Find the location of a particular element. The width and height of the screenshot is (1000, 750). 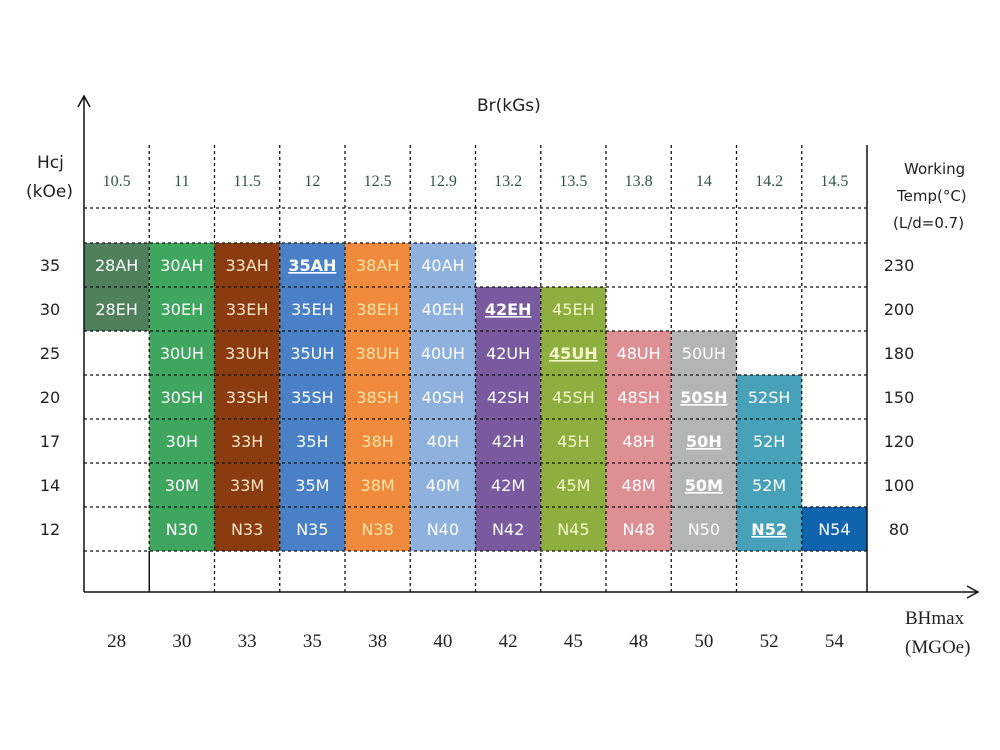

grade-label: 48UH is located at coordinates (639, 353).